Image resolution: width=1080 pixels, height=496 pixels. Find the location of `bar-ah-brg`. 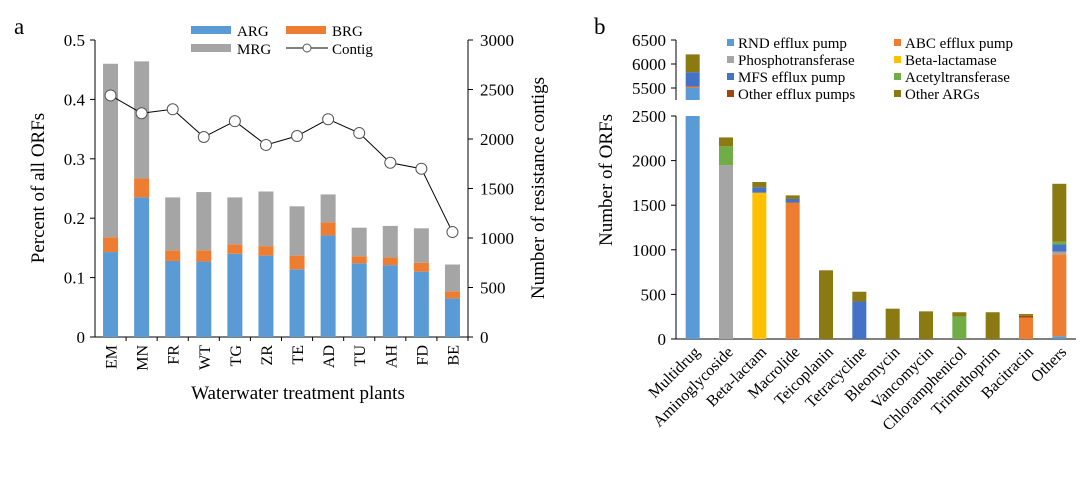

bar-ah-brg is located at coordinates (390, 261).